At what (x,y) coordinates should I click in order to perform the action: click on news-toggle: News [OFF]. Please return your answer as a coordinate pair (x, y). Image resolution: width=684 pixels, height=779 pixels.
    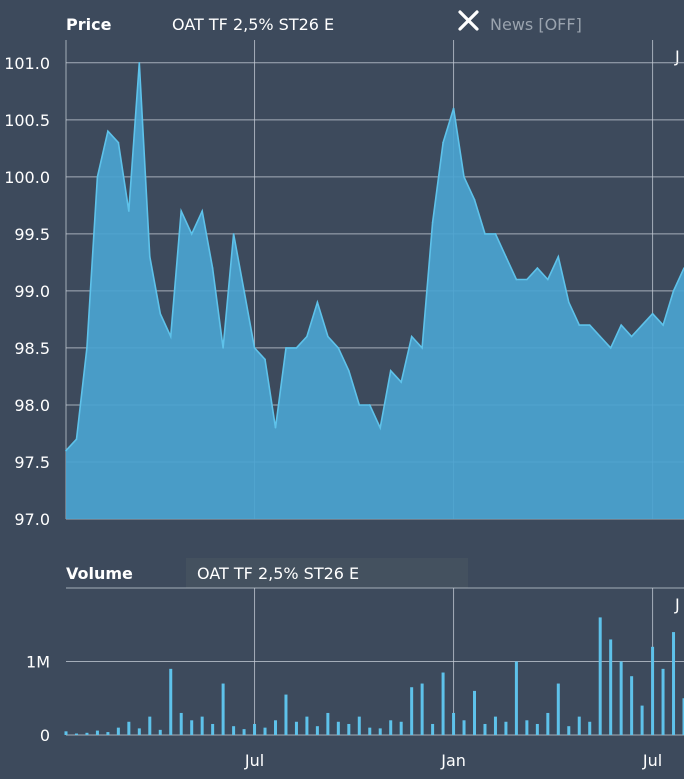
    Looking at the image, I should click on (520, 22).